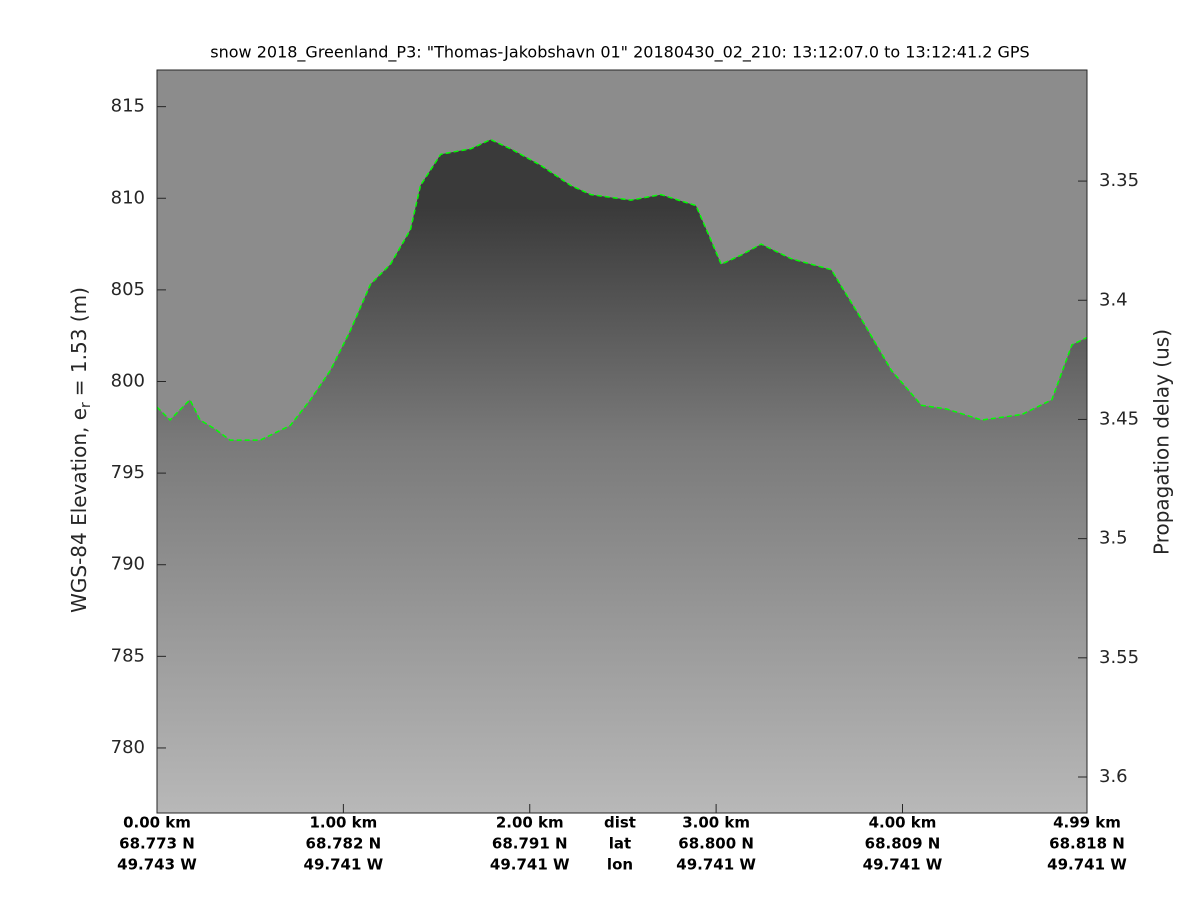 Image resolution: width=1200 pixels, height=900 pixels. I want to click on x-tick-lat: 68.791 N, so click(530, 844).